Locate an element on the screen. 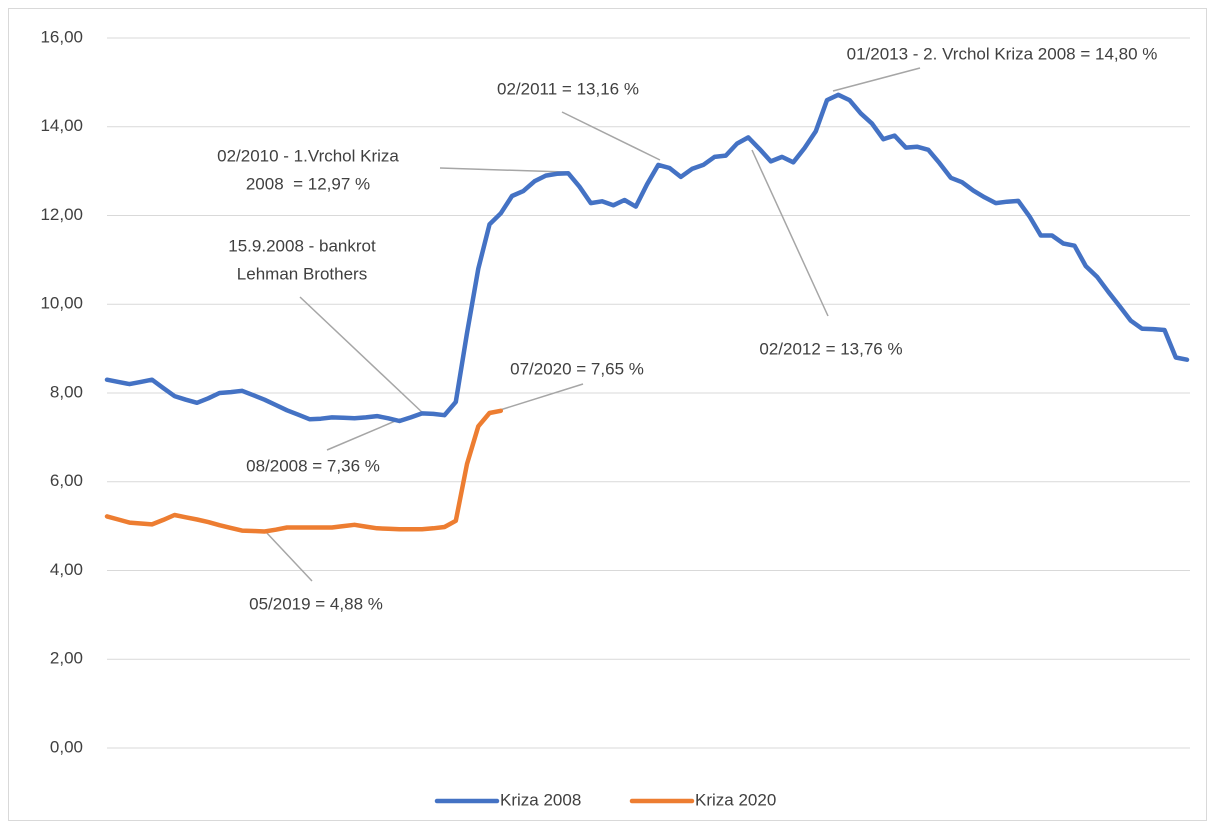 This screenshot has height=829, width=1215. annotation-text: 07/2020 = 7,65 % is located at coordinates (577, 368).